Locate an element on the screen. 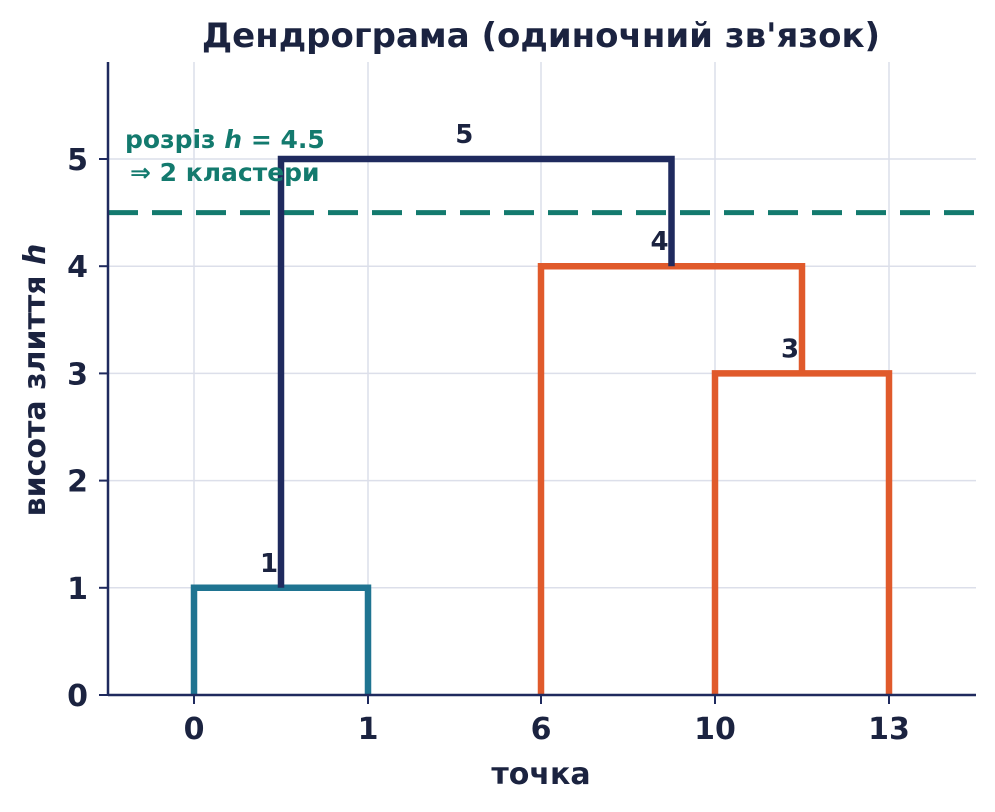  cut-annotation-line1: розріз h = 4.5 is located at coordinates (225, 139).